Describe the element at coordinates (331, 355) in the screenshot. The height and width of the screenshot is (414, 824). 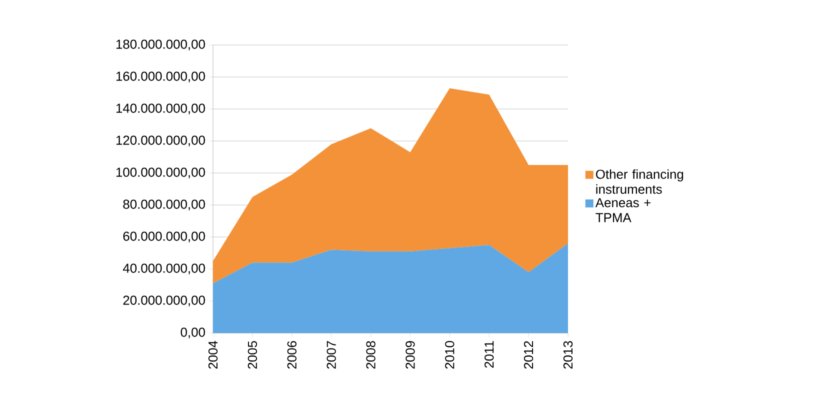
I see `x-tick-label: 2007` at that location.